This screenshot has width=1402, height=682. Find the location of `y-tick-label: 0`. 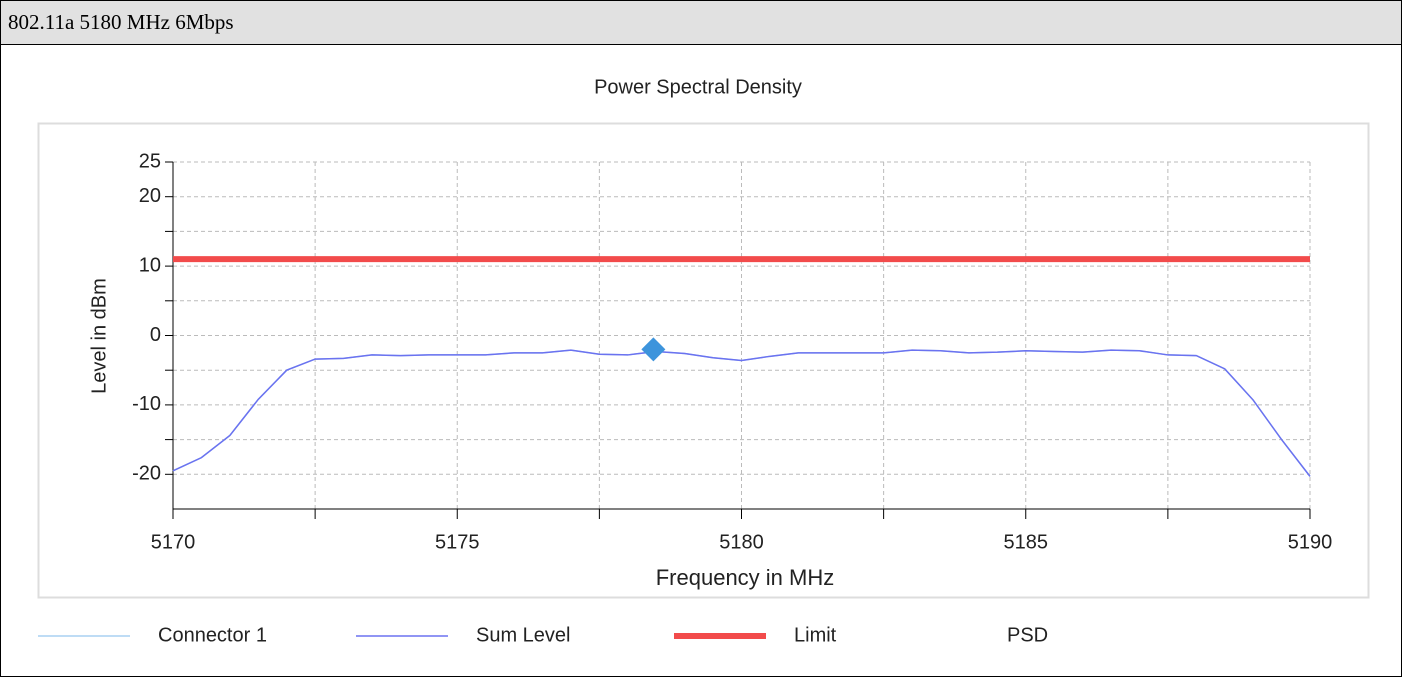

y-tick-label: 0 is located at coordinates (155, 335).